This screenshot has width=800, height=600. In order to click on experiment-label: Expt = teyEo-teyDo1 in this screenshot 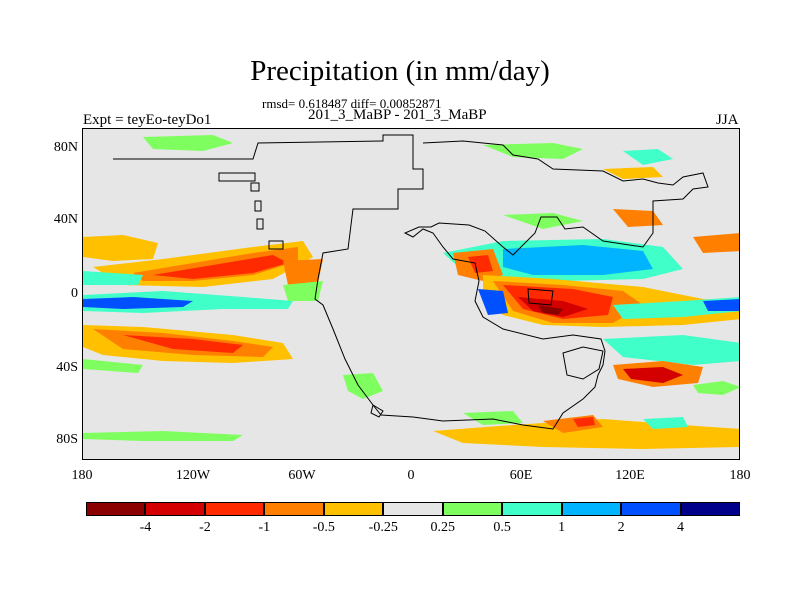, I will do `click(147, 120)`.